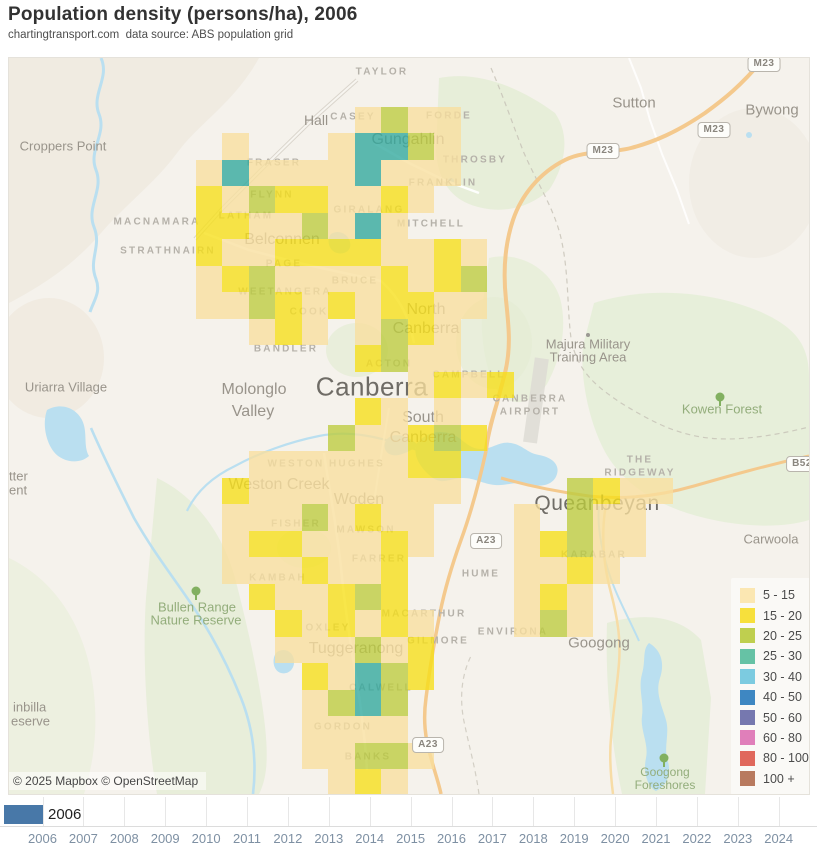 The width and height of the screenshot is (817, 850). I want to click on axis-year-label: 2009, so click(165, 838).